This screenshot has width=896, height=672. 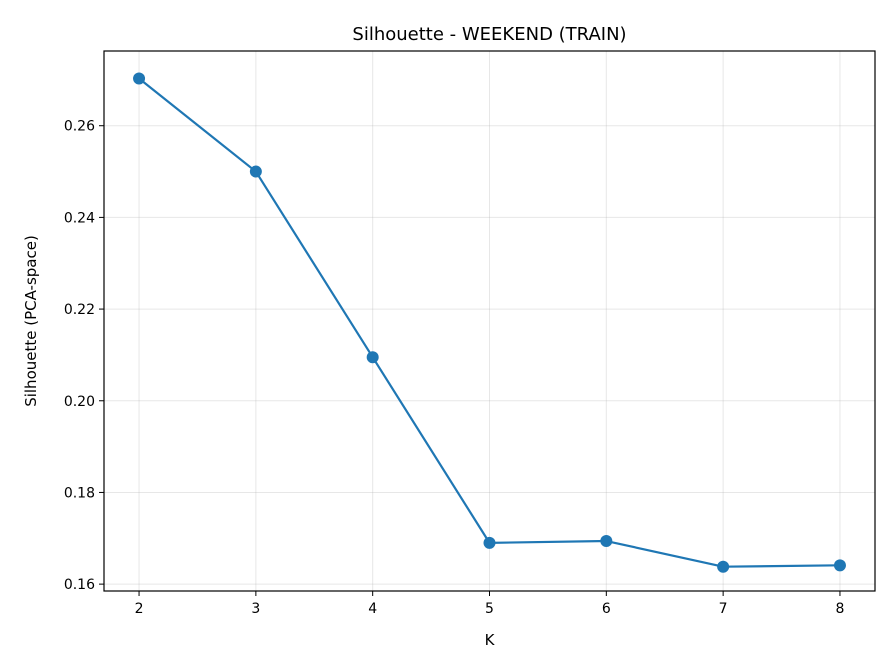 I want to click on y-tick-label: 0.22, so click(x=79, y=310).